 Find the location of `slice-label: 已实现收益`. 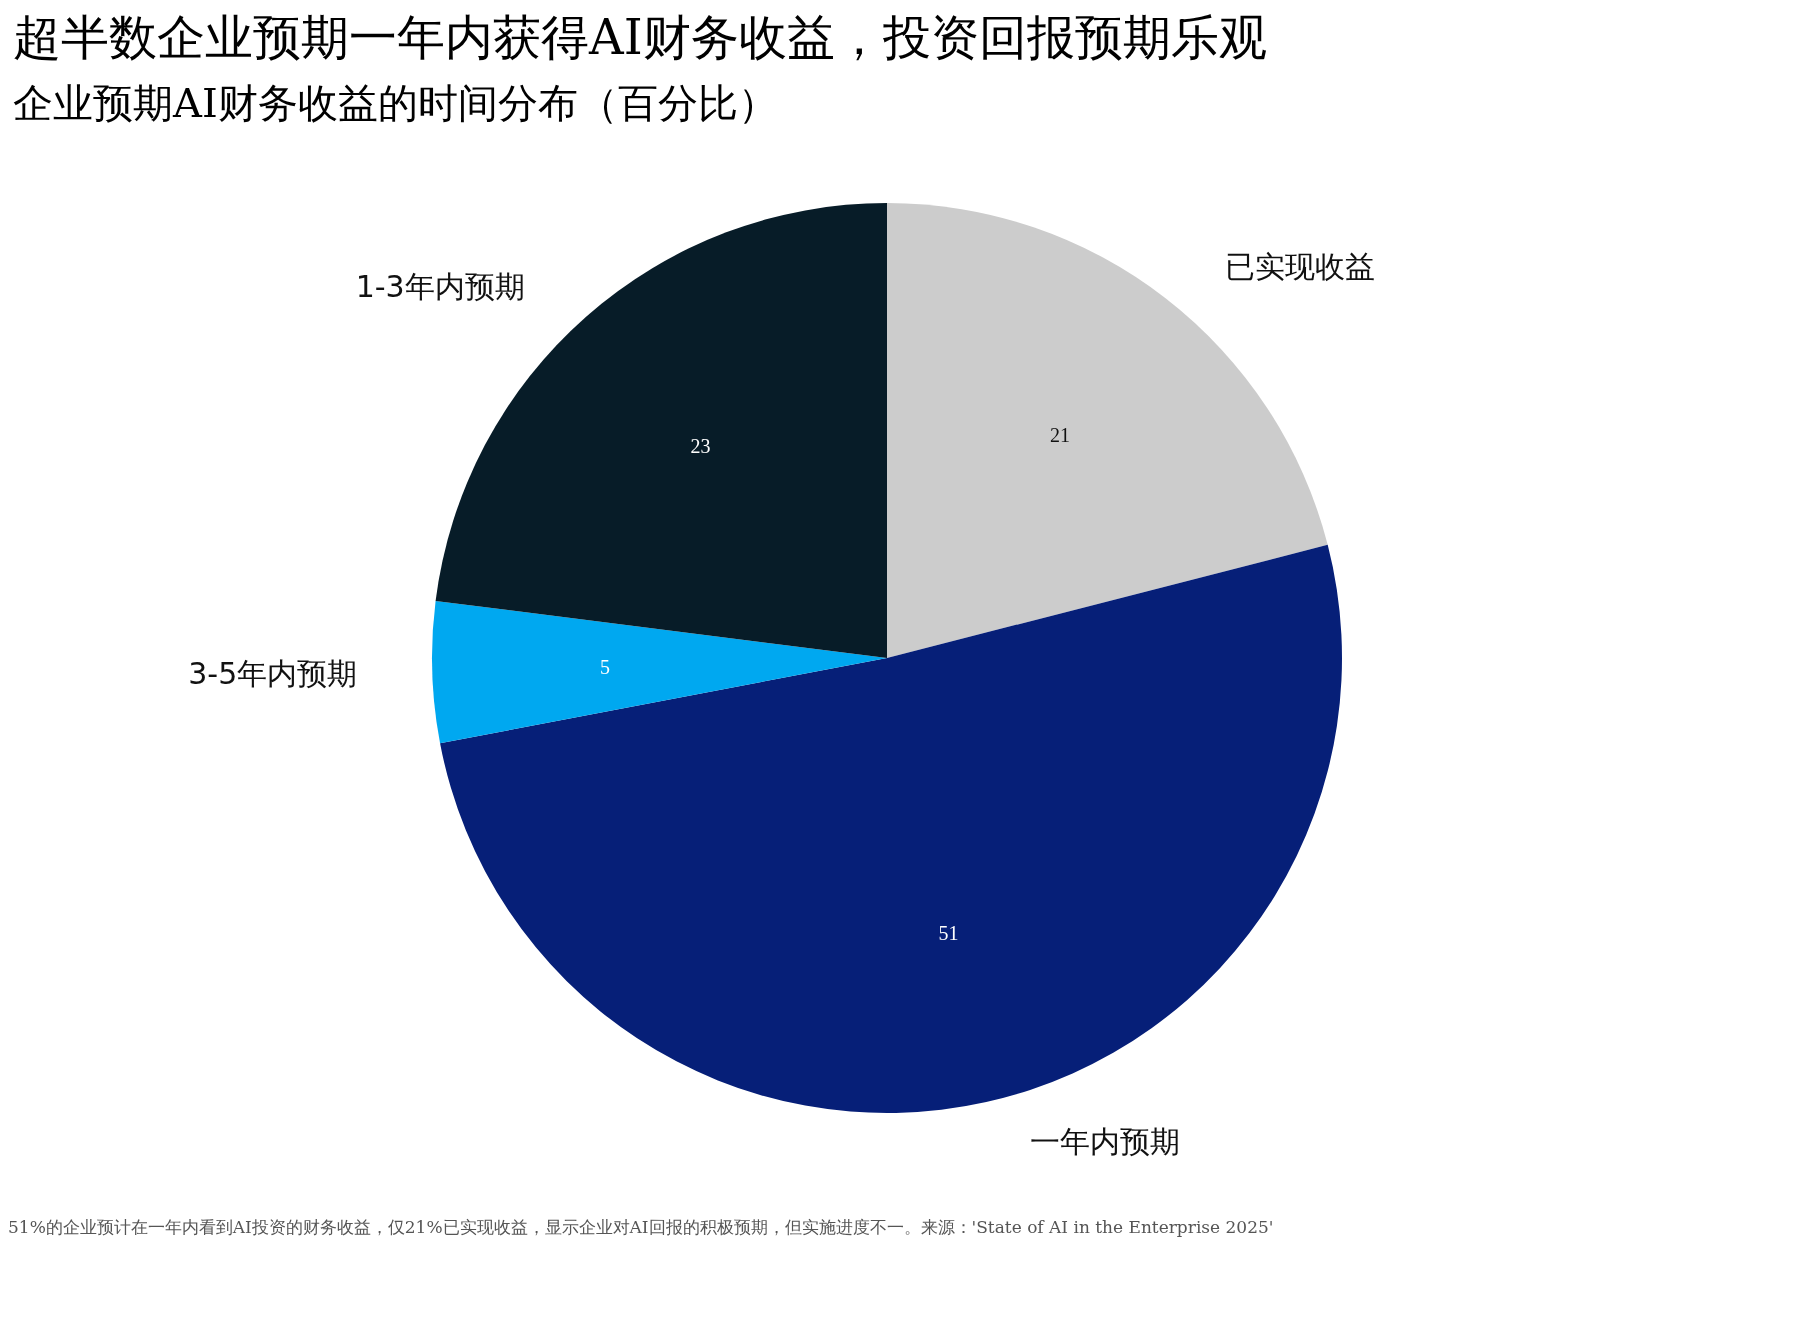

slice-label: 已实现收益 is located at coordinates (1300, 267).